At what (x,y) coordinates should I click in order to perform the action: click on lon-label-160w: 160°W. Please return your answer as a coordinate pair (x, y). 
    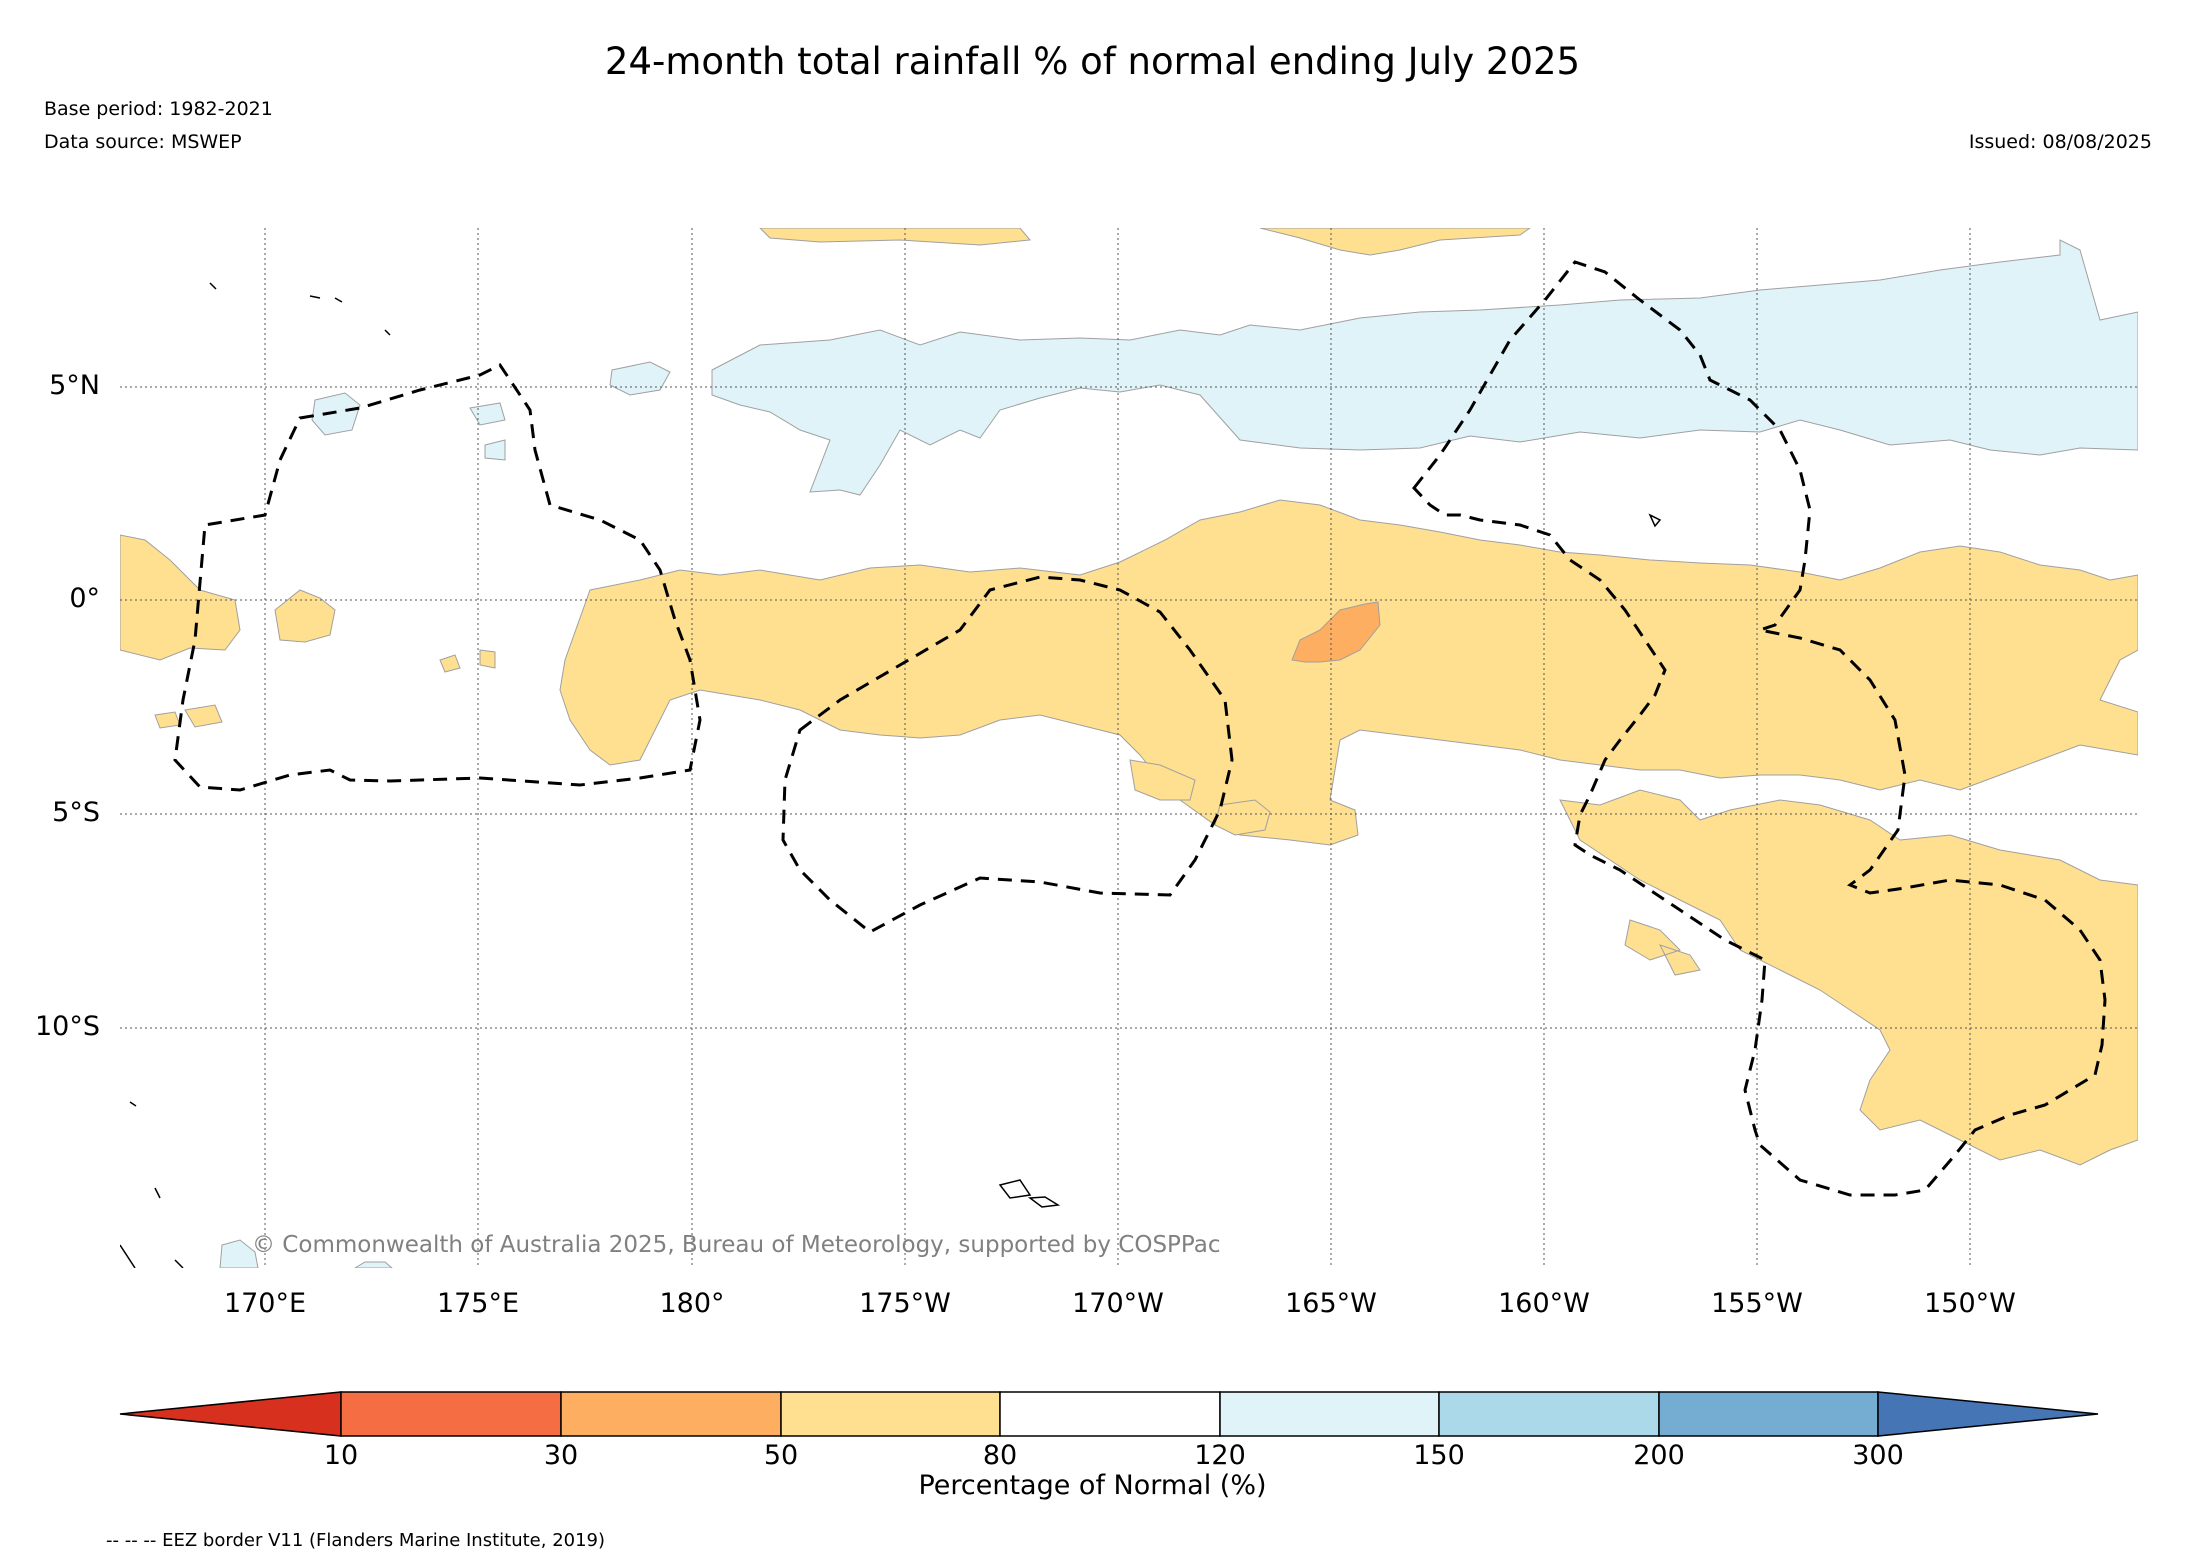
    Looking at the image, I should click on (1544, 1303).